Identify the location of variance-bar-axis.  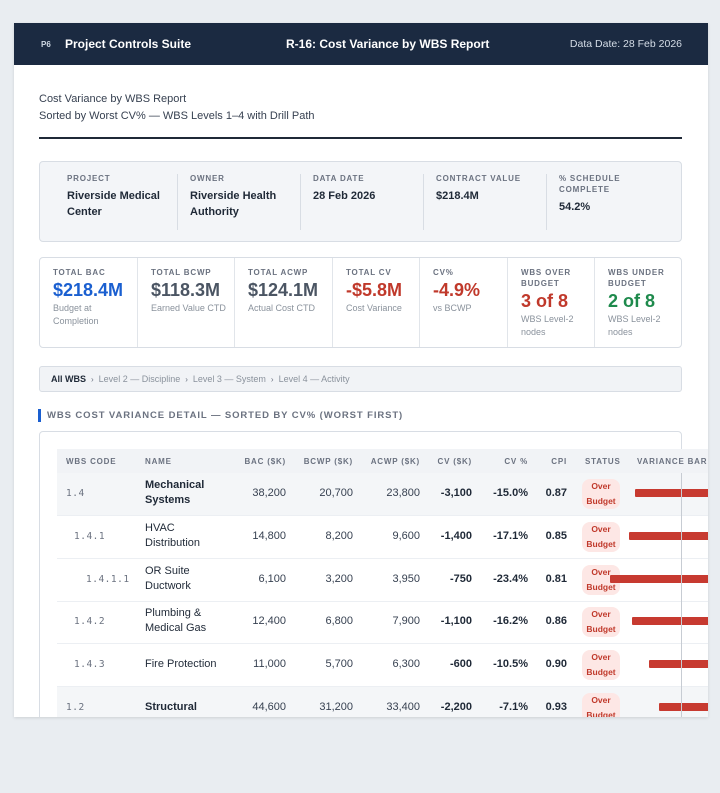
(681, 595).